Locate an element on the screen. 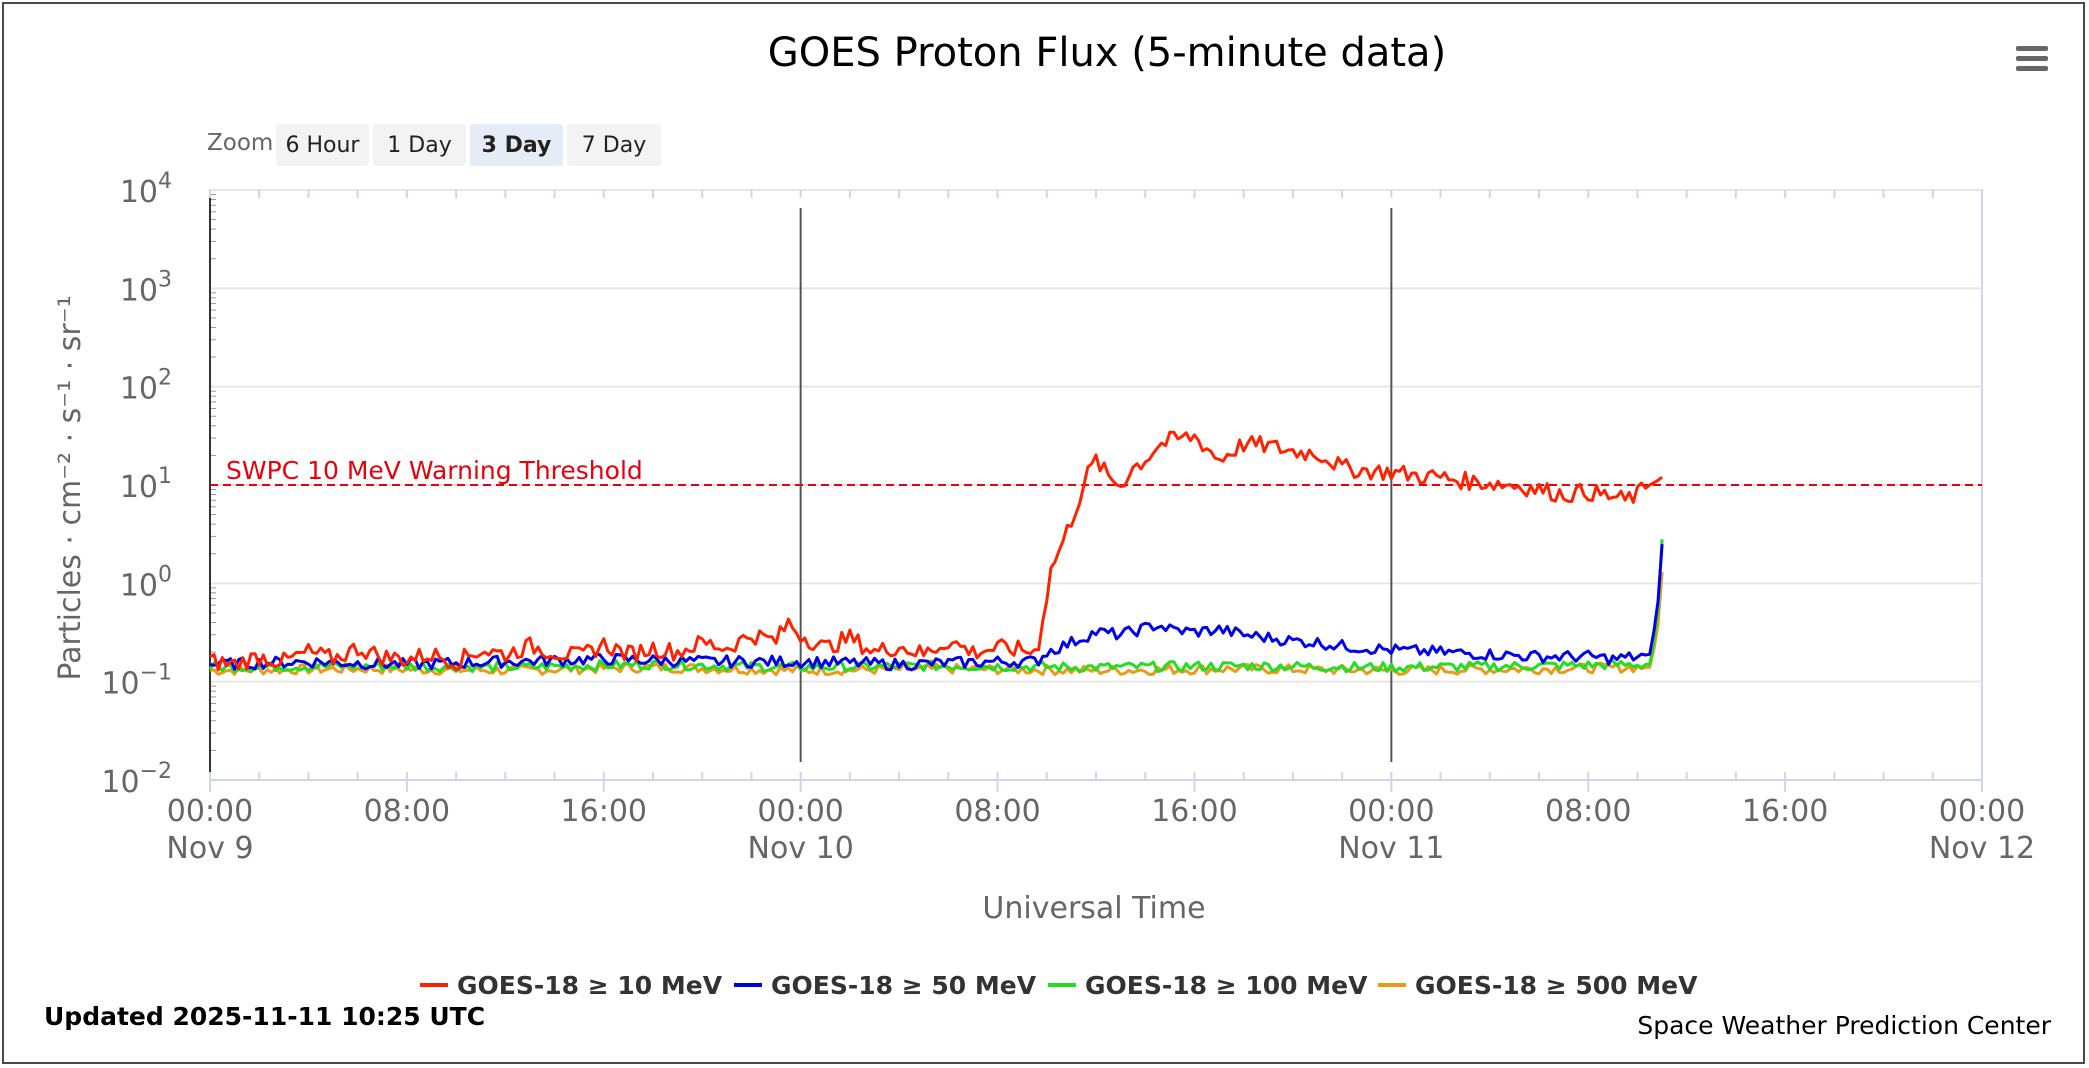 The height and width of the screenshot is (1068, 2089). y-tick-exponent: −1 is located at coordinates (156, 673).